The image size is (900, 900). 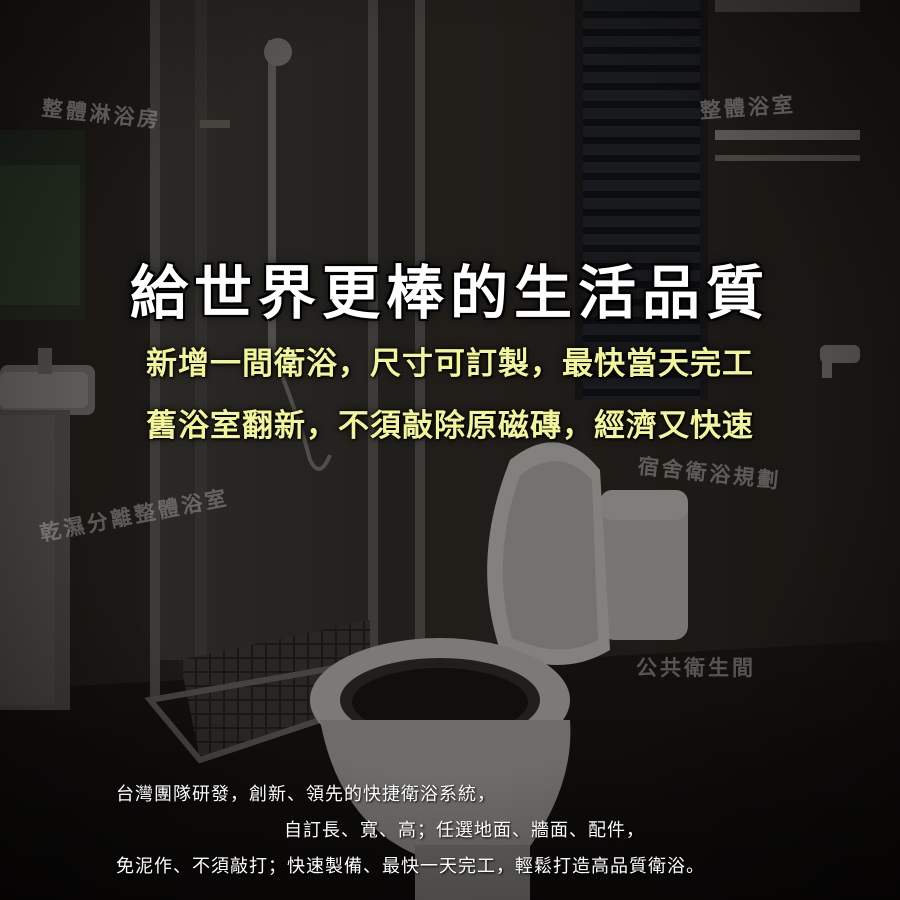 What do you see at coordinates (450, 364) in the screenshot?
I see `subheadline-new-bathroom: 新增一間衛浴，尺寸可訂製，最快當天完工` at bounding box center [450, 364].